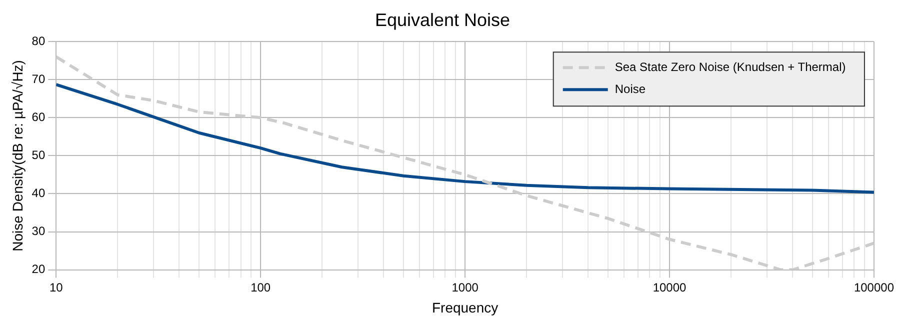 This screenshot has width=905, height=327. I want to click on y-tick-label: 50, so click(39, 155).